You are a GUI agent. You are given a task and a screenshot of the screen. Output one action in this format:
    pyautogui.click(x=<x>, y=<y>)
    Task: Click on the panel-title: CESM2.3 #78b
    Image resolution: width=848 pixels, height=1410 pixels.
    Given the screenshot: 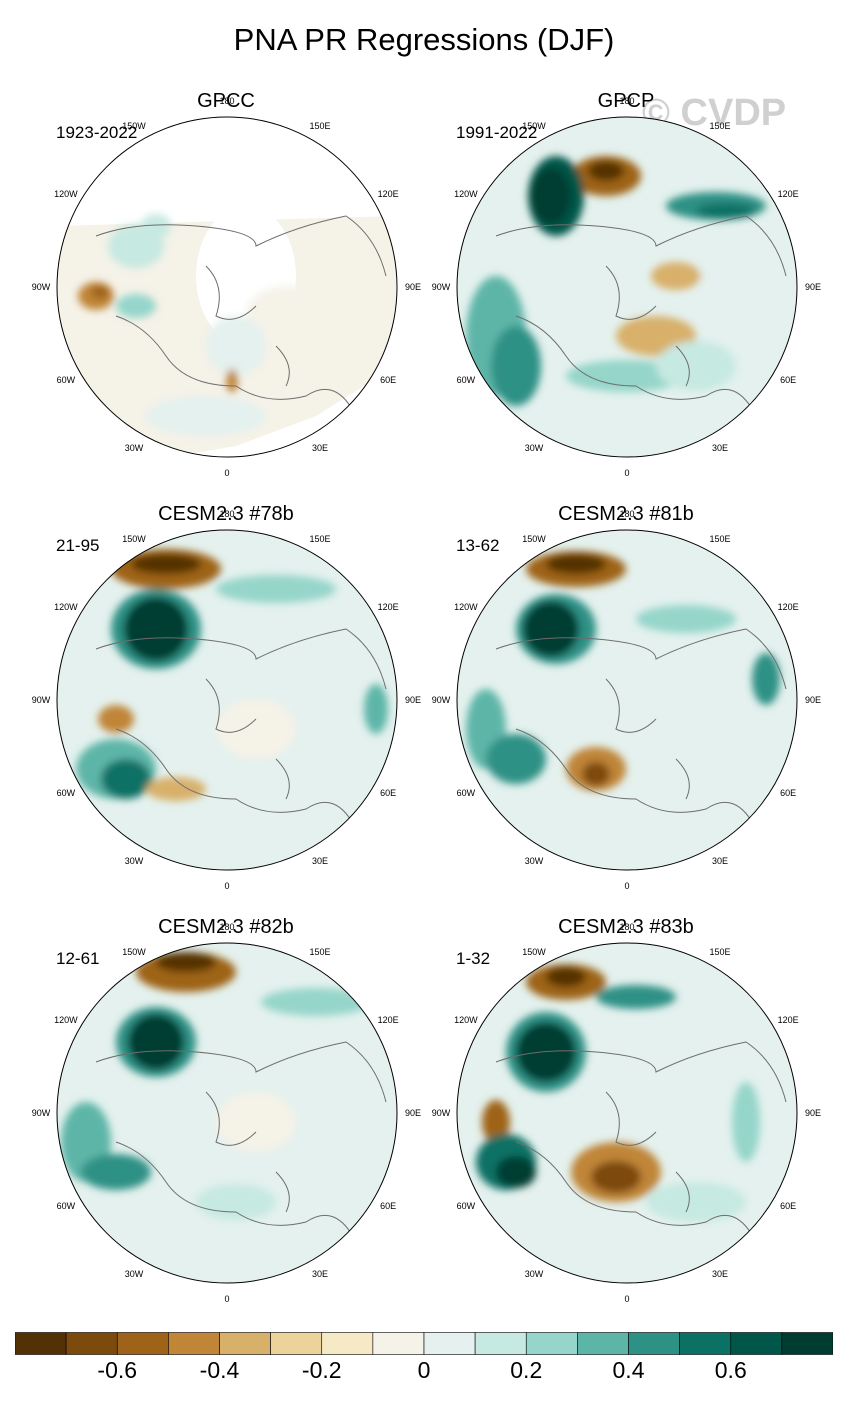 What is the action you would take?
    pyautogui.click(x=226, y=514)
    